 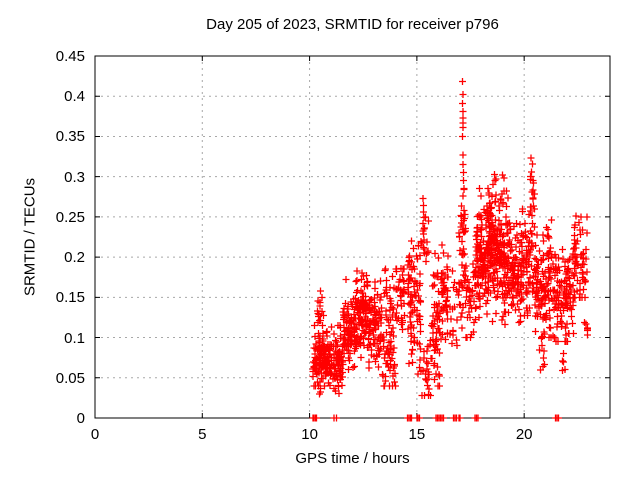 I want to click on y-tick-label: 0.45, so click(x=70, y=56).